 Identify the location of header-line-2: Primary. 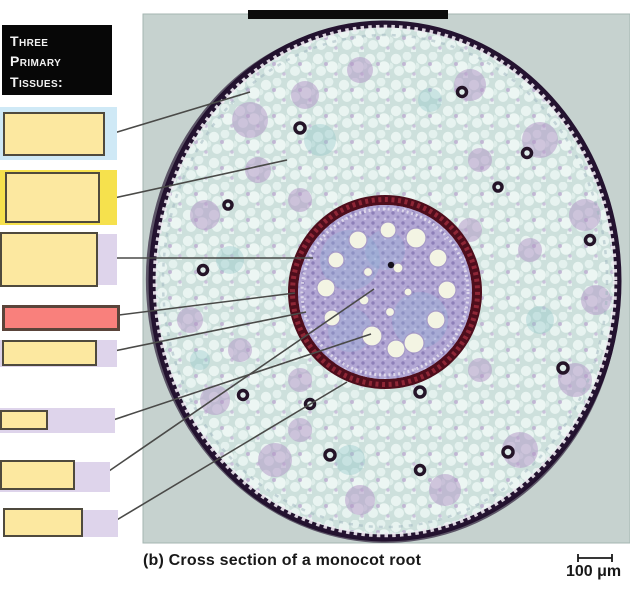
(36, 61).